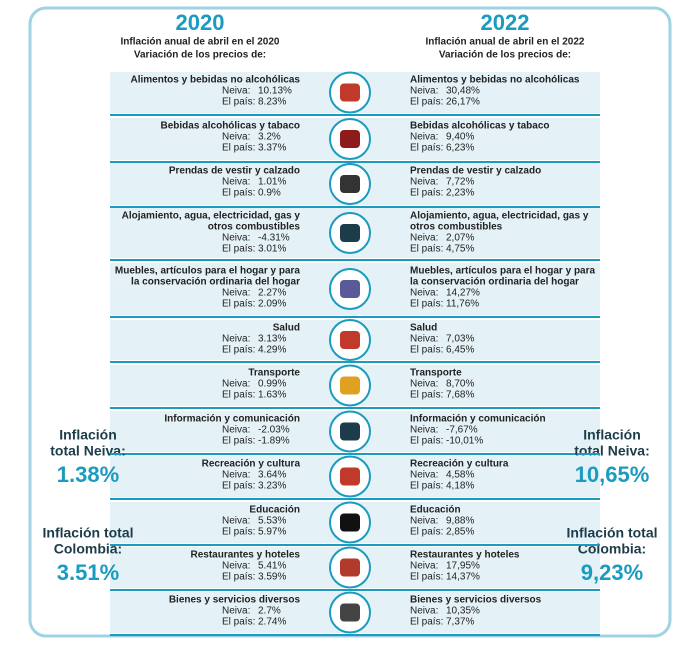 The height and width of the screenshot is (670, 689). What do you see at coordinates (505, 22) in the screenshot?
I see `year-right: 2022` at bounding box center [505, 22].